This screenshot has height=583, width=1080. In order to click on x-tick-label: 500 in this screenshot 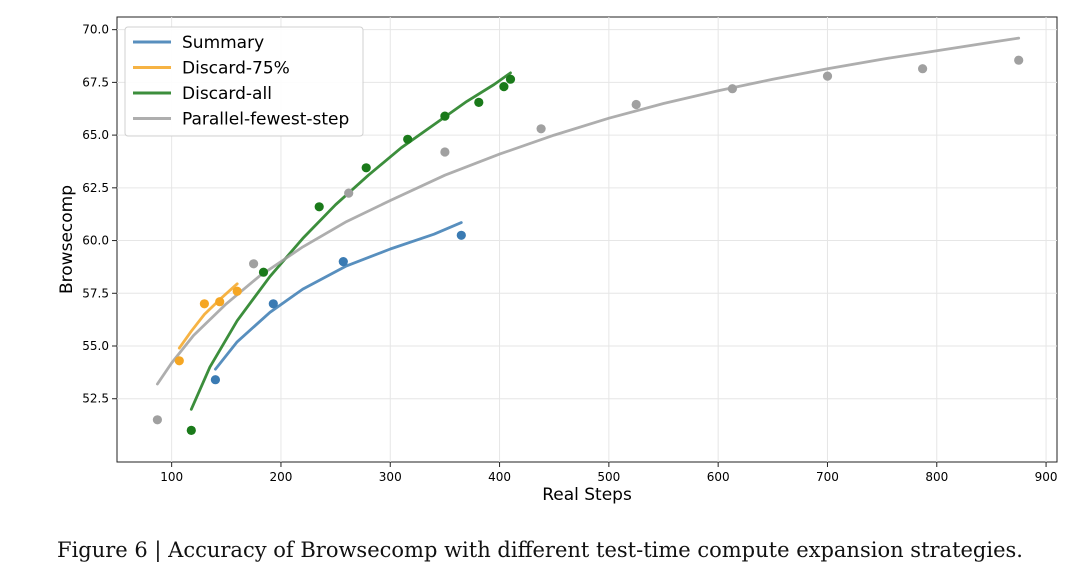, I will do `click(608, 477)`.